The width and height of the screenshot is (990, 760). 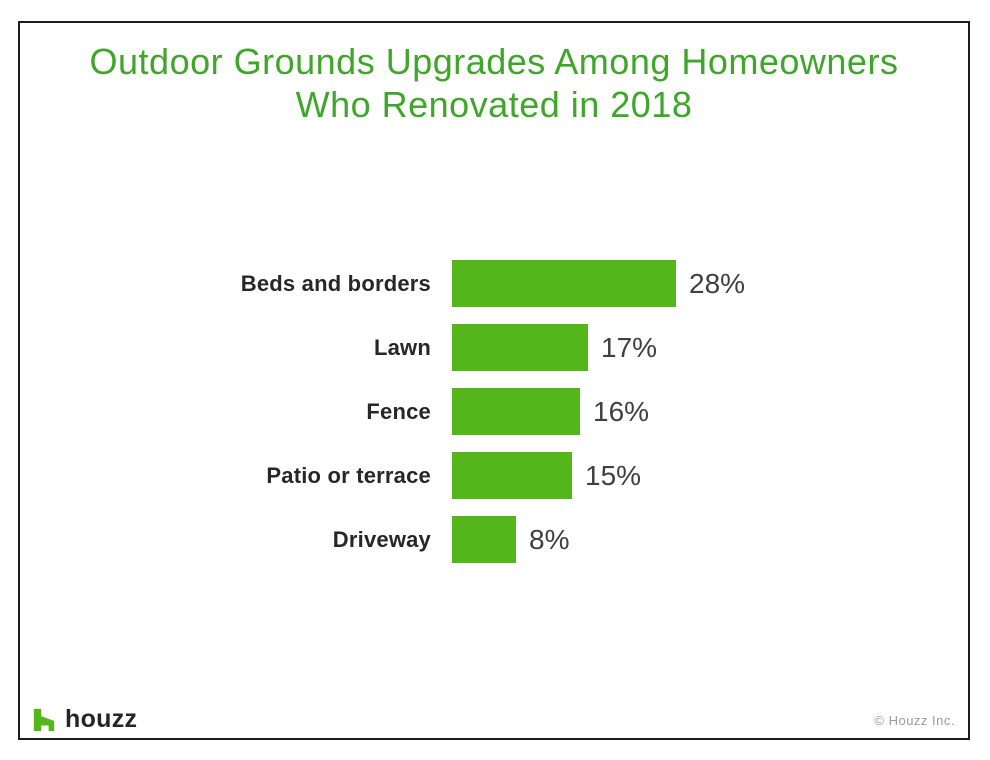 What do you see at coordinates (494, 104) in the screenshot?
I see `chart-title-line2: Who Renovated in 2018` at bounding box center [494, 104].